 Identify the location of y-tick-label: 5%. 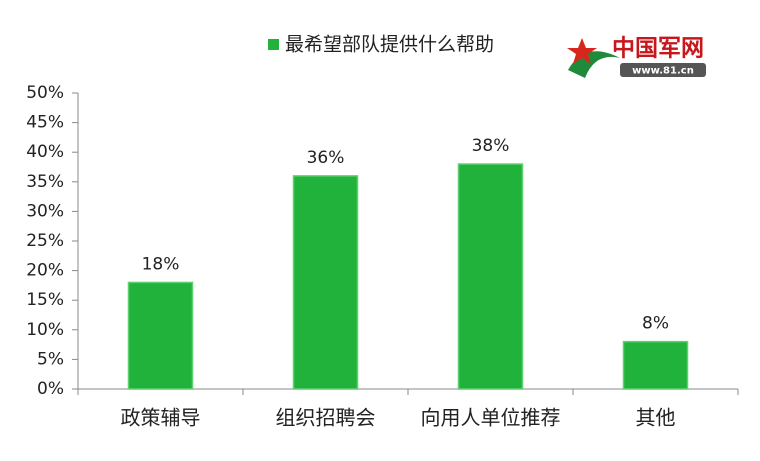
(50, 359).